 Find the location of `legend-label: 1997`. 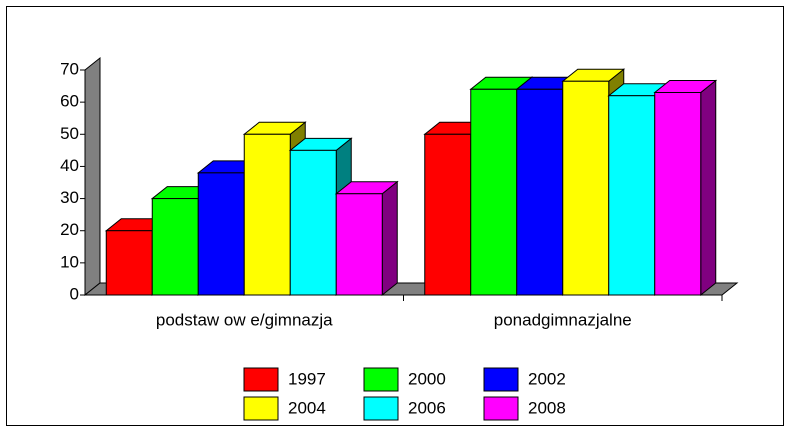

legend-label: 1997 is located at coordinates (307, 378).